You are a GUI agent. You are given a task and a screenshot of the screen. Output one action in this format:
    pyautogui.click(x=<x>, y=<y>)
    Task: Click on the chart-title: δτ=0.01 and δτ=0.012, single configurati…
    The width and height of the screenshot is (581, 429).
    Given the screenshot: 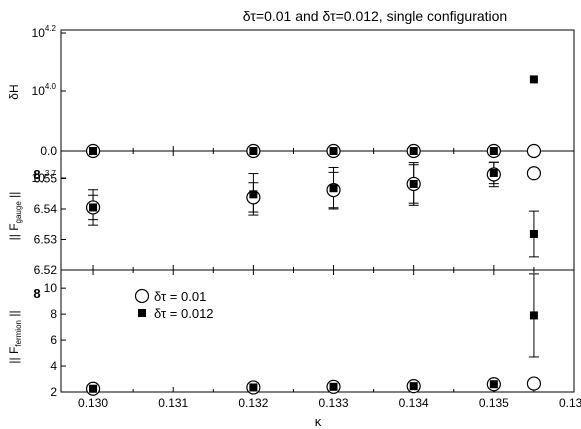 What is the action you would take?
    pyautogui.click(x=375, y=16)
    